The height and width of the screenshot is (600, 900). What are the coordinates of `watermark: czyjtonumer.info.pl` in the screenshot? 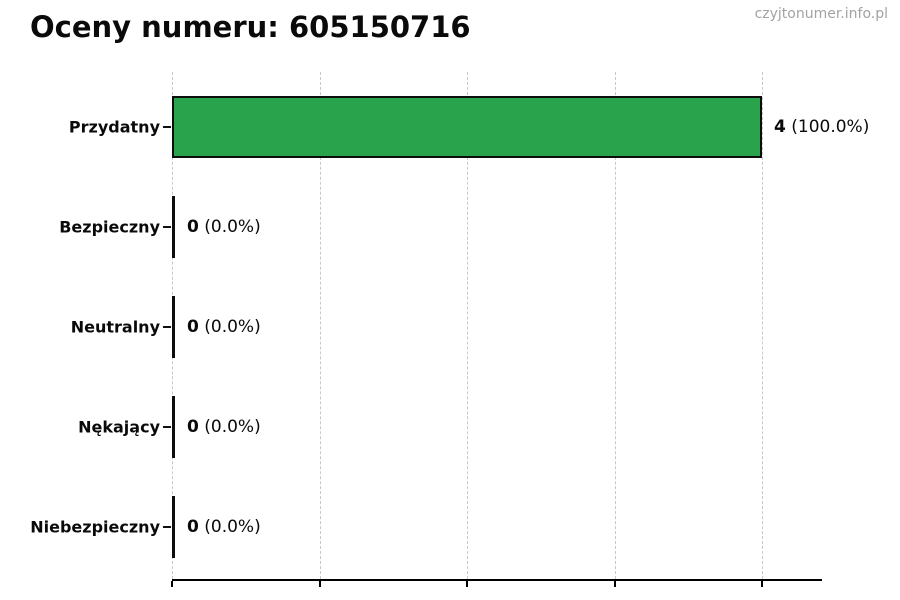 It's located at (821, 14).